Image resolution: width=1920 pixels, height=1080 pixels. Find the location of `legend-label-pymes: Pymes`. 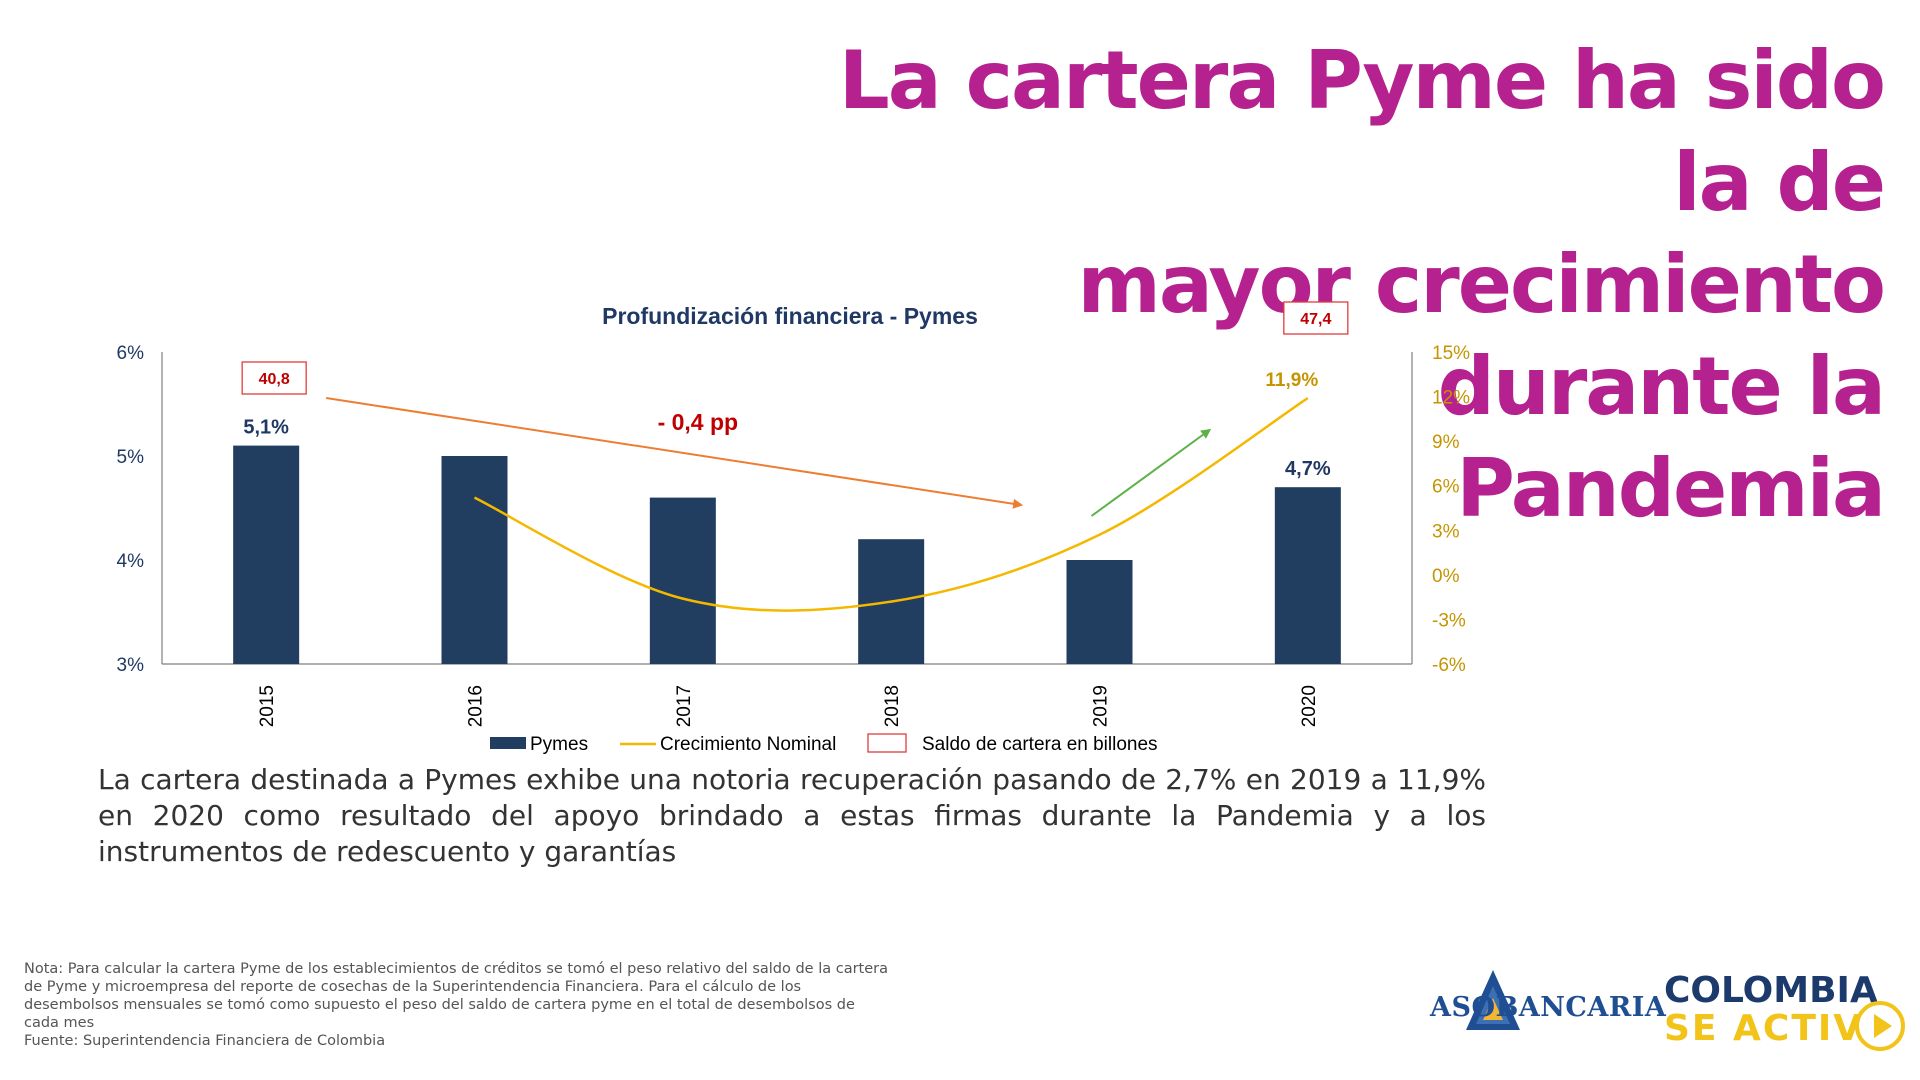

legend-label-pymes: Pymes is located at coordinates (559, 744).